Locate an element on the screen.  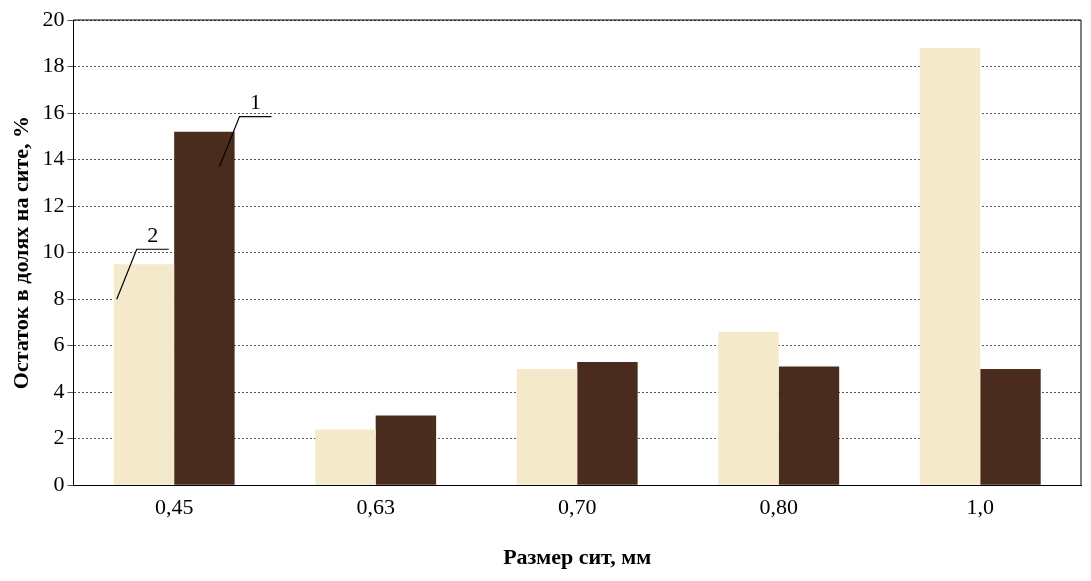
y-tick-label: 16 is located at coordinates (53, 111).